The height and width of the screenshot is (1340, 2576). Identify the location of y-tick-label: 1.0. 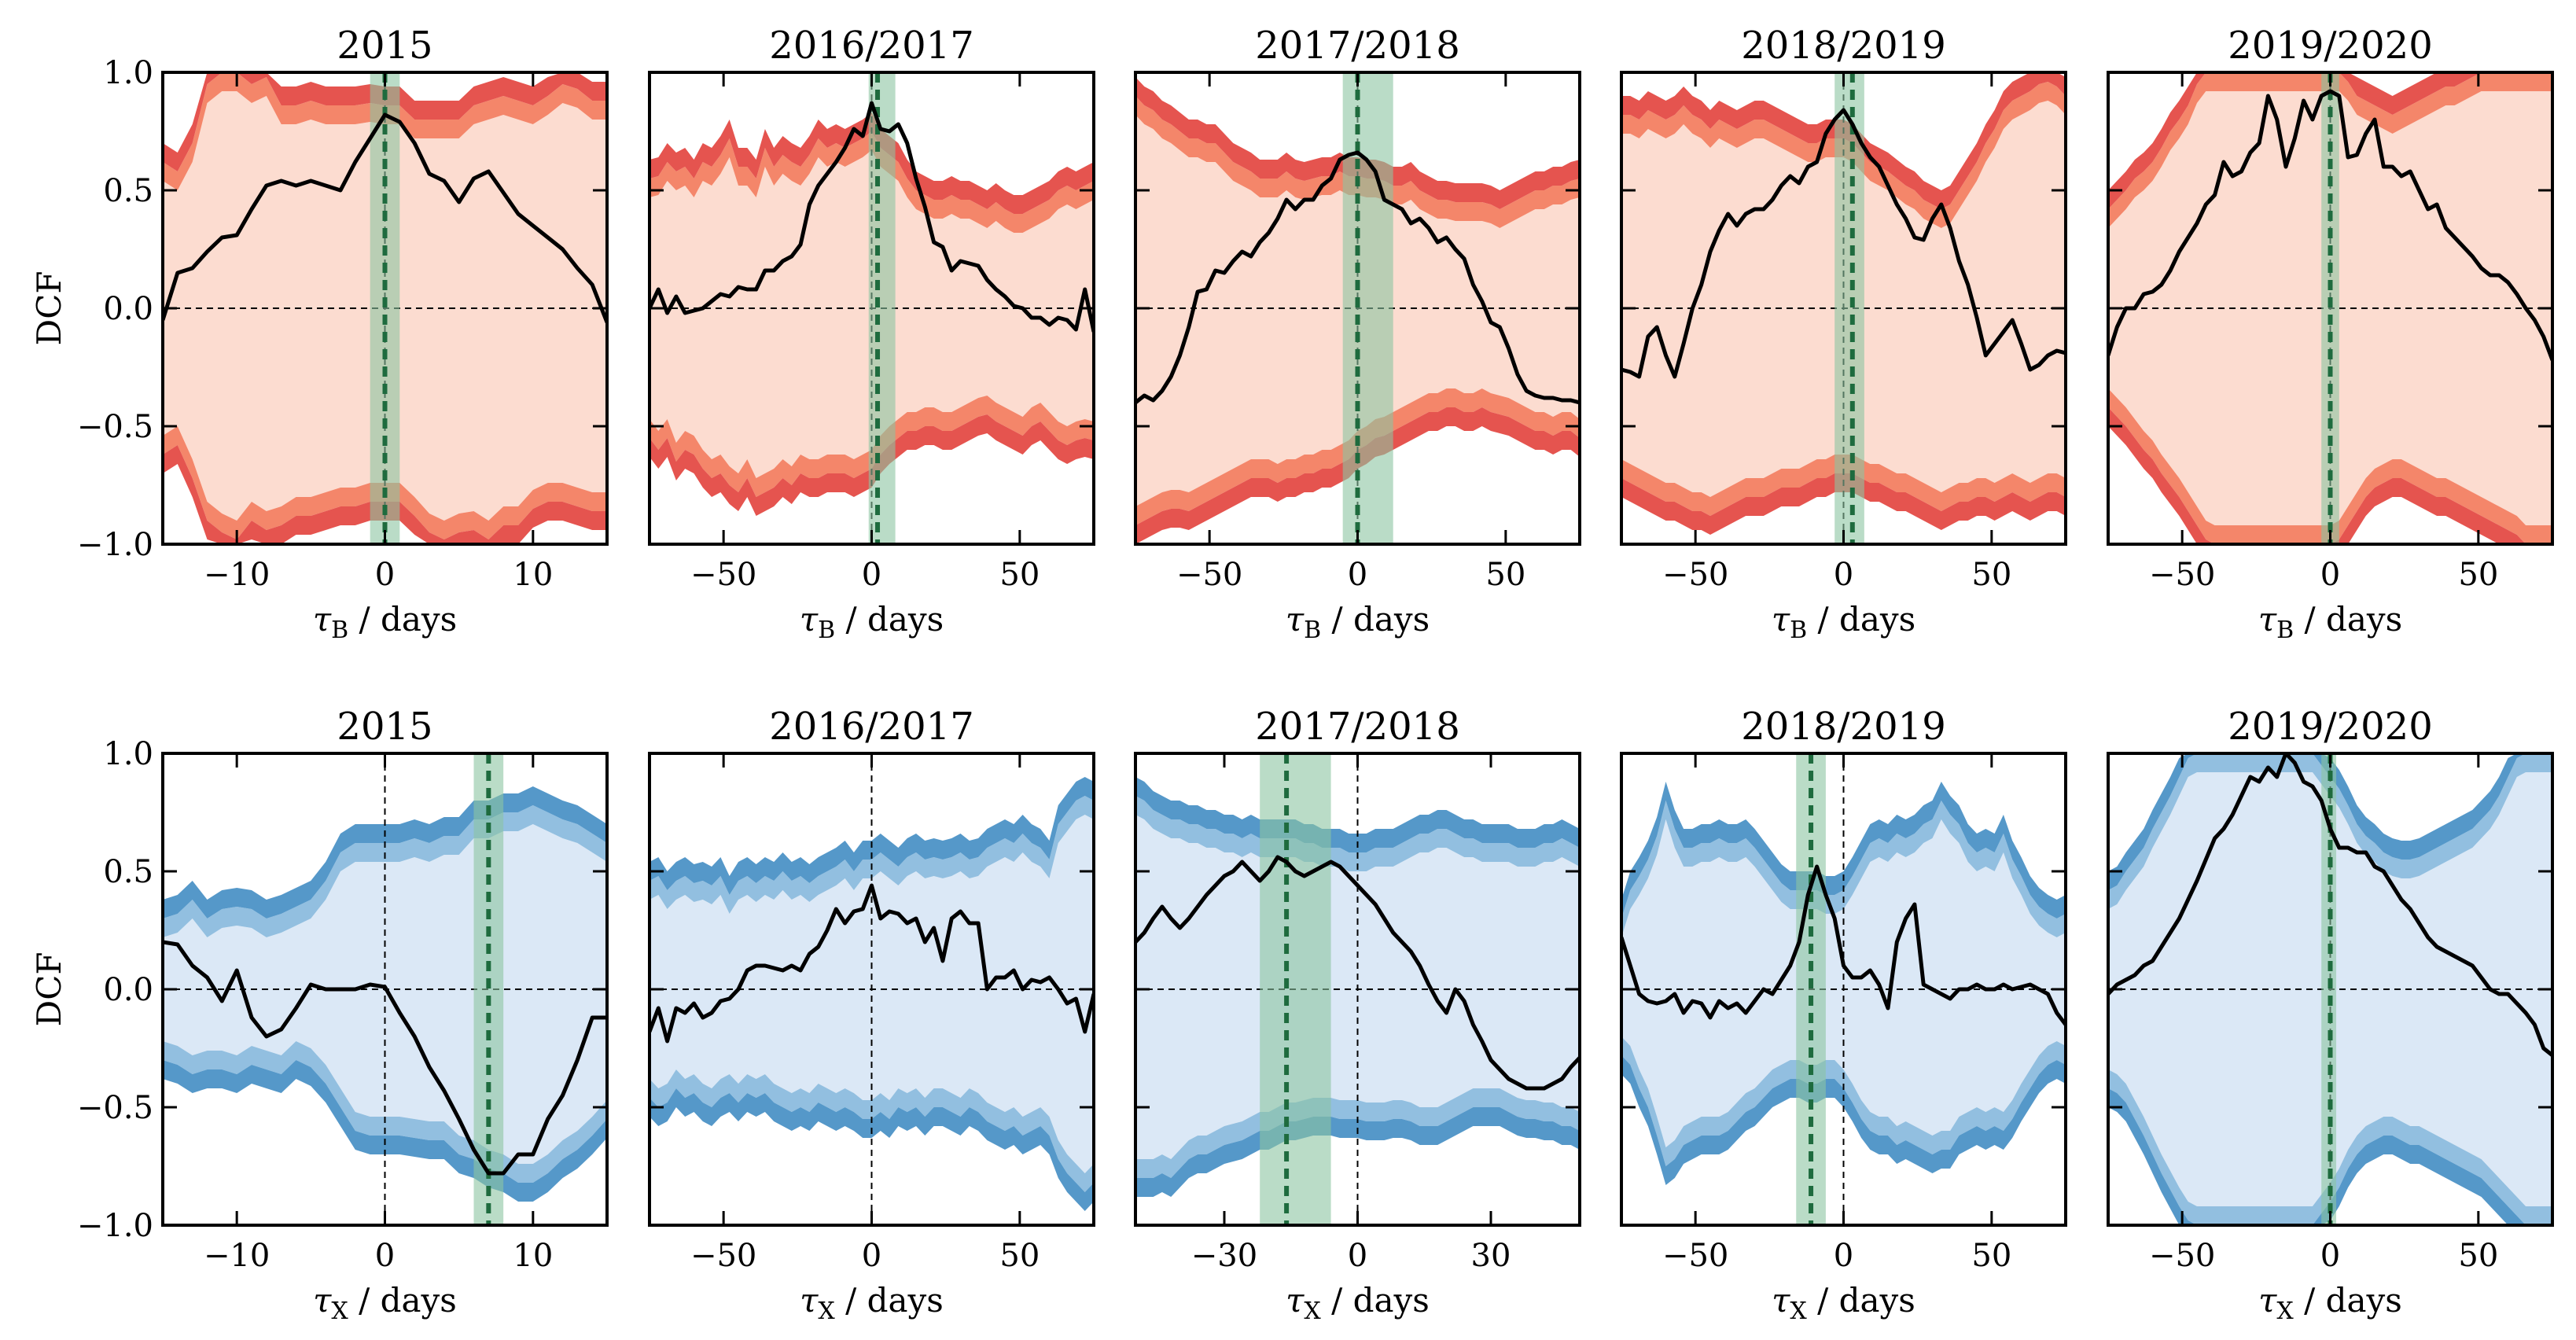
(128, 73).